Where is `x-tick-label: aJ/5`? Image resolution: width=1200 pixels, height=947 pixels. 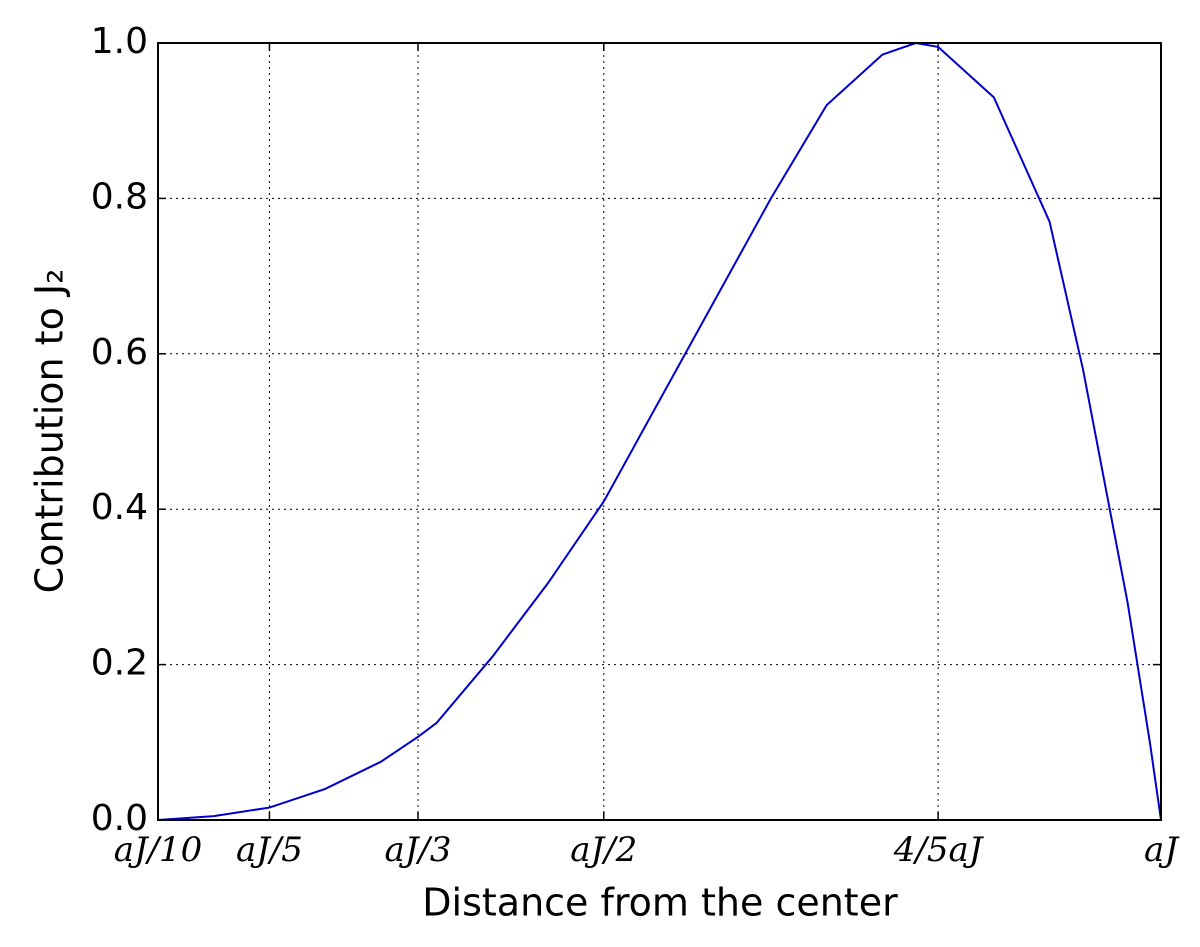
x-tick-label: aJ/5 is located at coordinates (269, 850).